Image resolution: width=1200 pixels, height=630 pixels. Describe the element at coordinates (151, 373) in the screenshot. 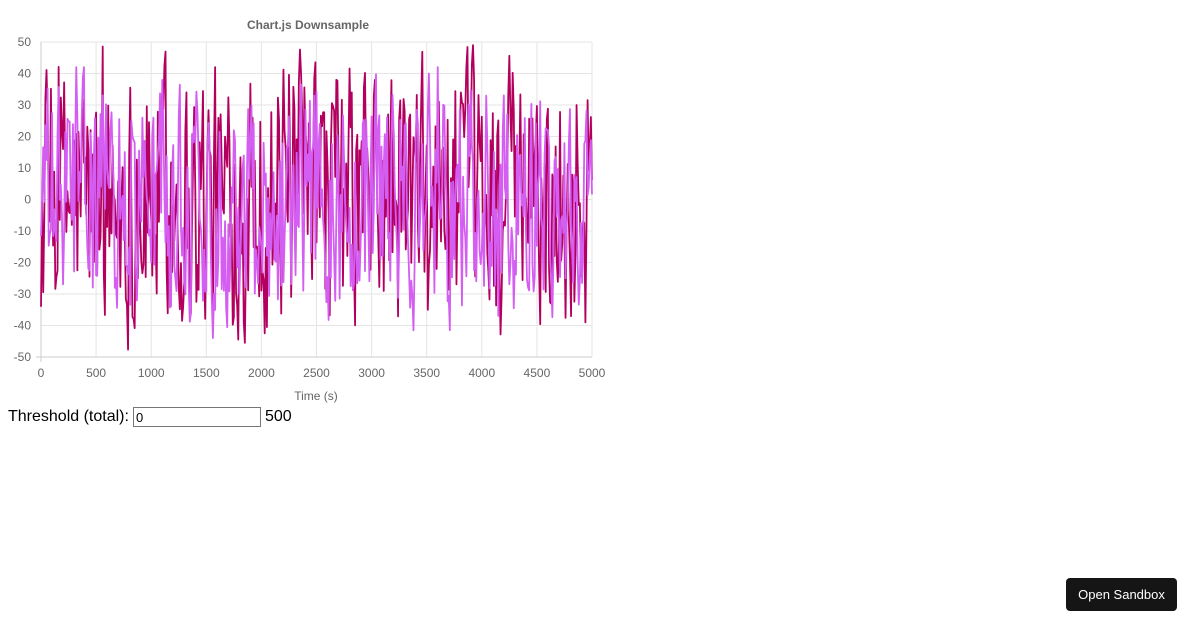

I see `x-tick-label: 1000` at that location.